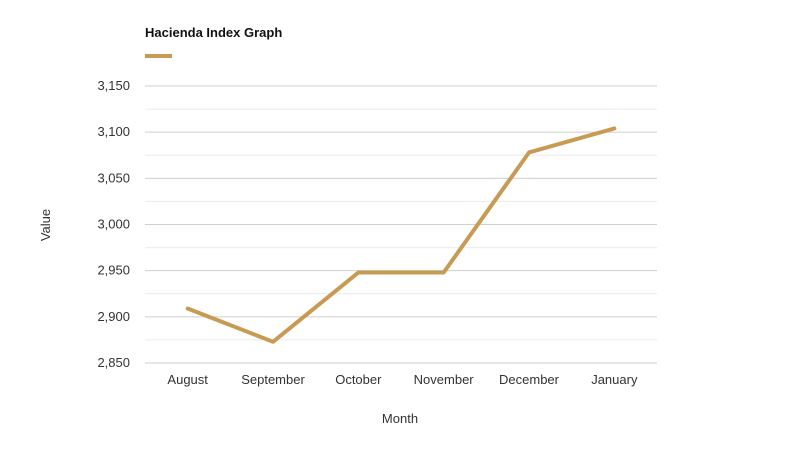 This screenshot has height=450, width=800. I want to click on legend-label: Hacienda Index Graph, so click(213, 32).